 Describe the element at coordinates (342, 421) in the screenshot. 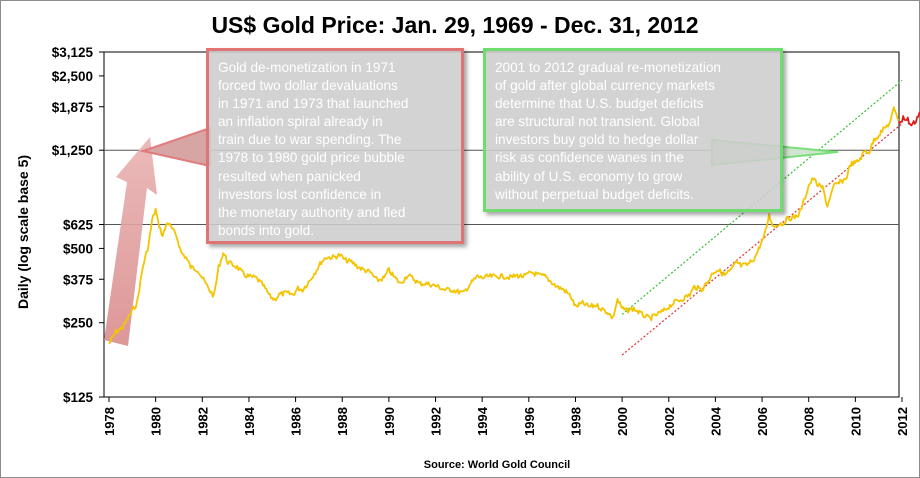

I see `x-tick-label: 1988` at that location.